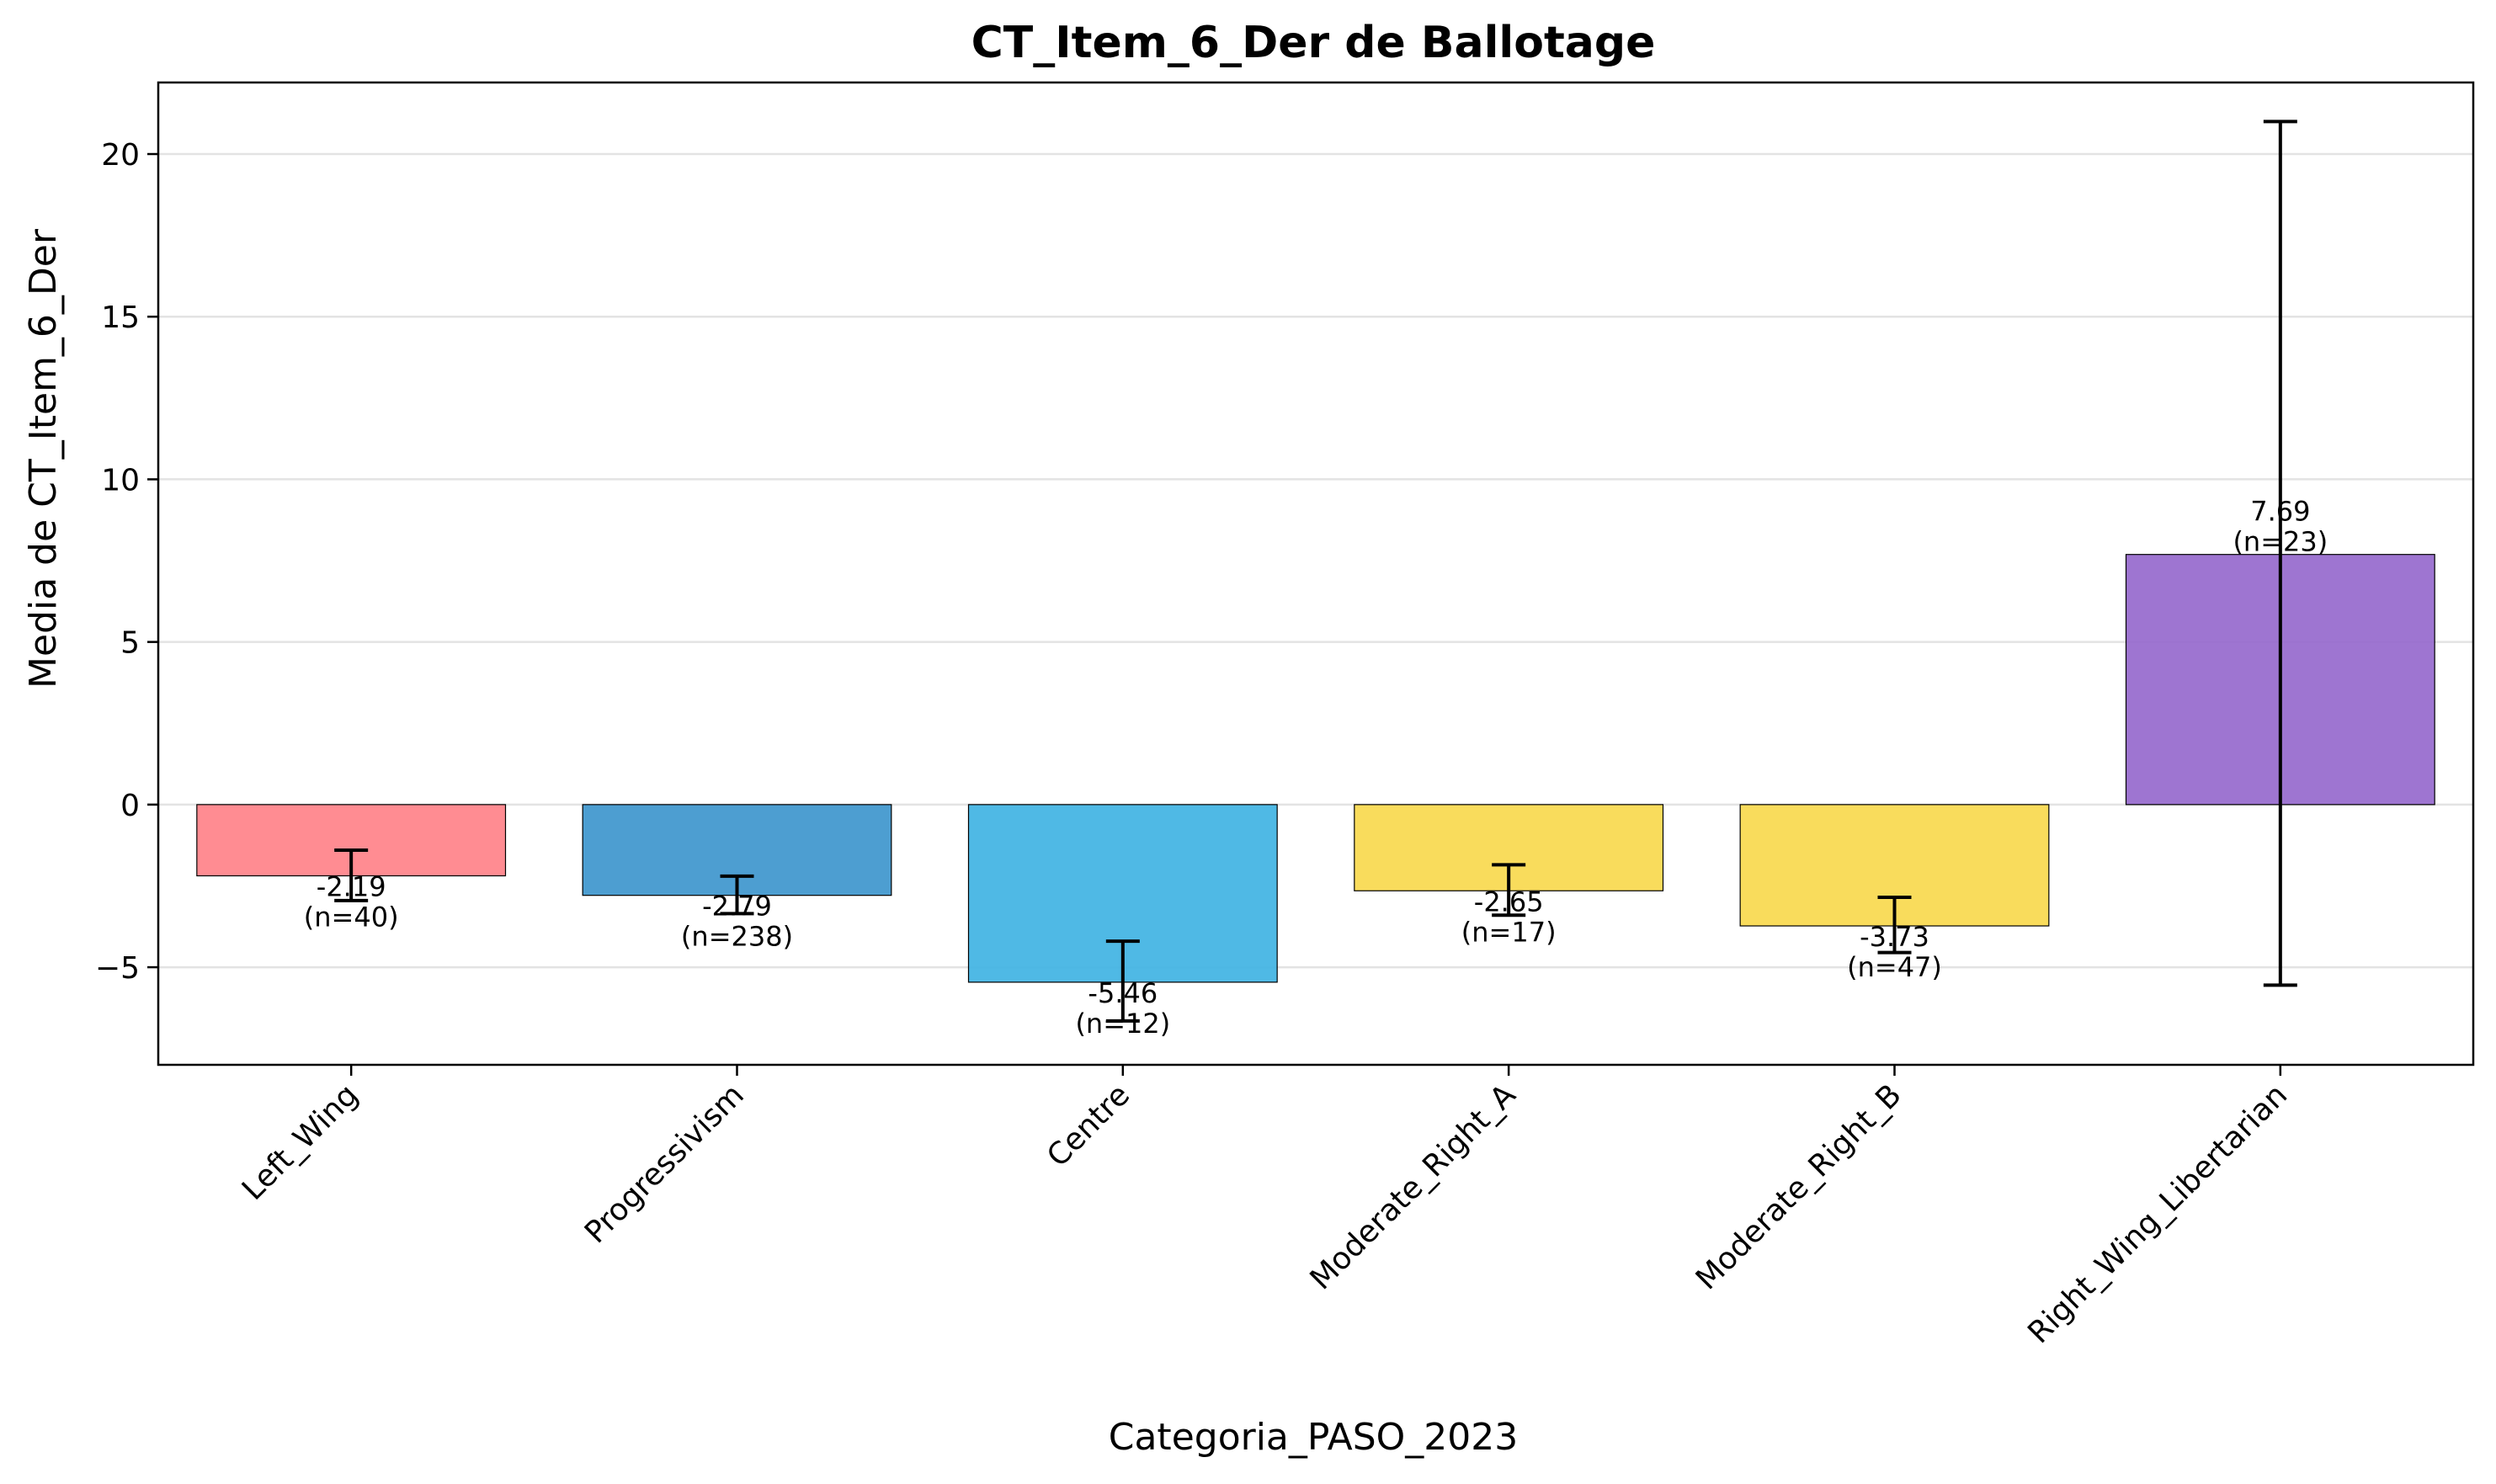 The image size is (2496, 1484). What do you see at coordinates (1799, 1186) in the screenshot?
I see `x-tick-label: Moderate_Right_B` at bounding box center [1799, 1186].